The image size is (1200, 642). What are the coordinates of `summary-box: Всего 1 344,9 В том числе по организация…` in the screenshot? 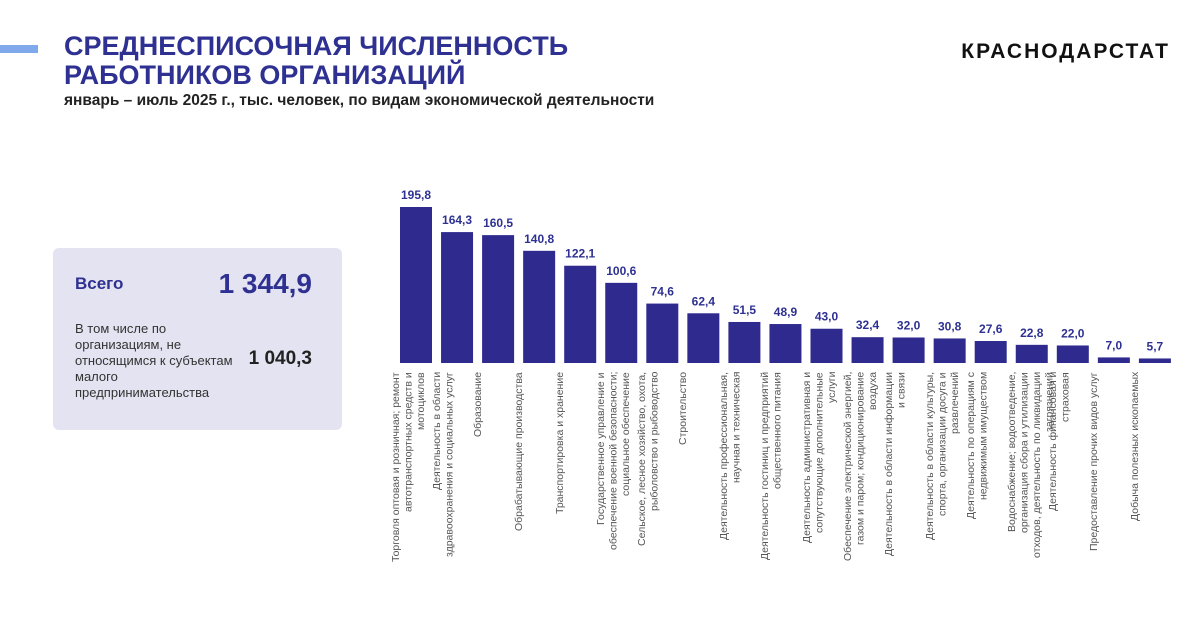 It's located at (197, 339).